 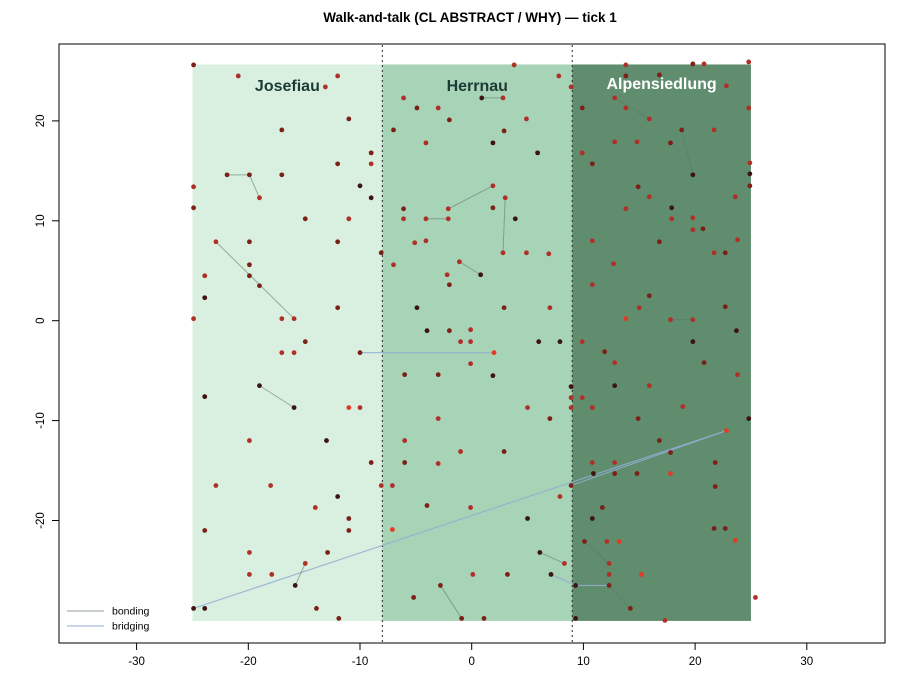 I want to click on x-tick-label: 30, so click(x=806, y=662).